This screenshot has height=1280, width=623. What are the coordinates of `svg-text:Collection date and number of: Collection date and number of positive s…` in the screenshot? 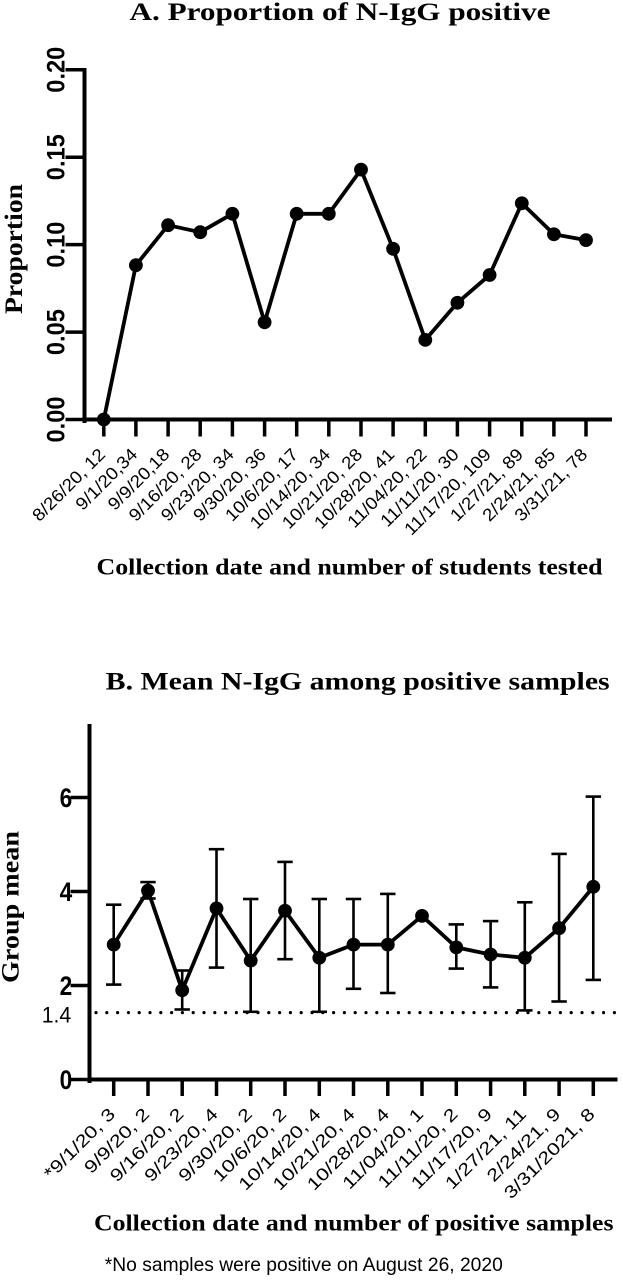 It's located at (354, 1224).